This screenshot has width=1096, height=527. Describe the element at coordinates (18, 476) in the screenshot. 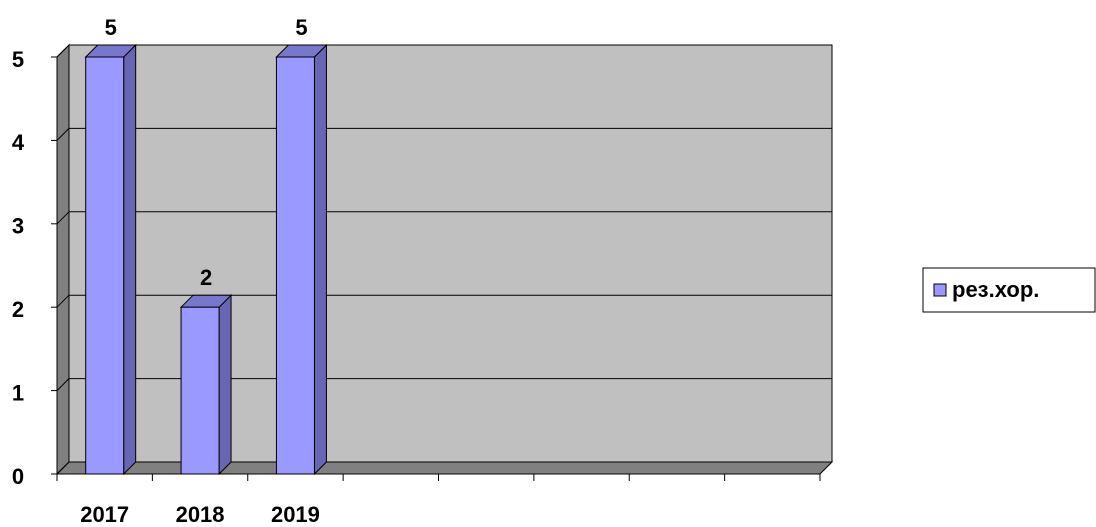

I see `y-tick-label: 0` at that location.